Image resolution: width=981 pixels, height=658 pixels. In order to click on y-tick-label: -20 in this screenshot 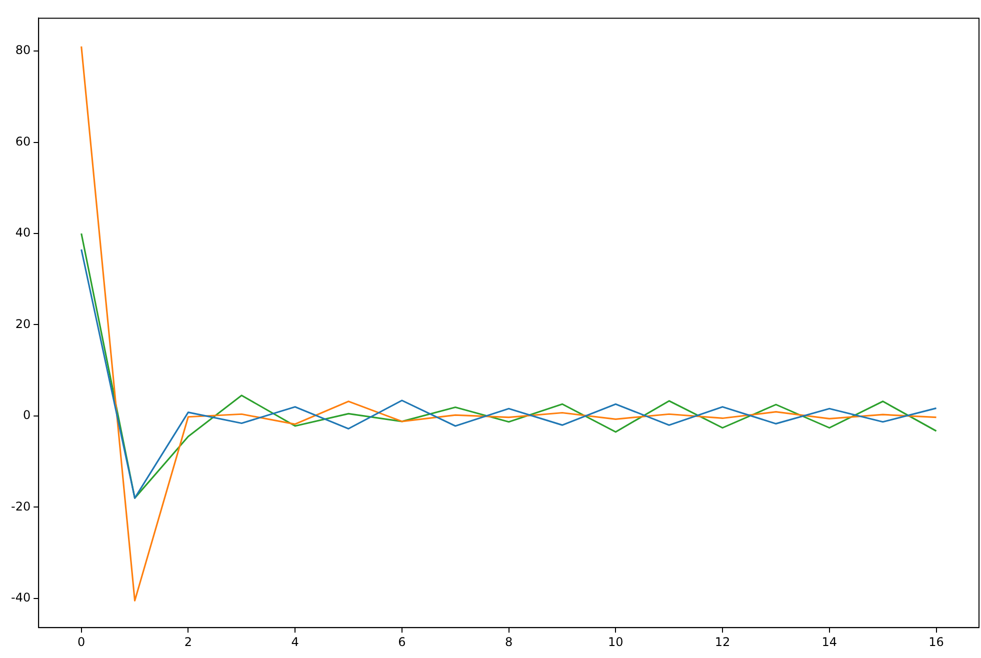, I will do `click(20, 506)`.